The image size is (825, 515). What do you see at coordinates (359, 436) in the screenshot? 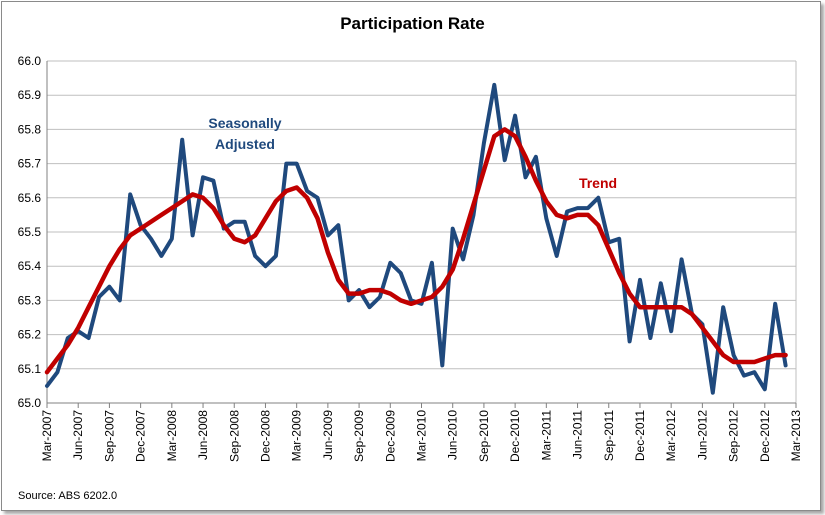
I see `x-tick-label: Sep-2009` at bounding box center [359, 436].